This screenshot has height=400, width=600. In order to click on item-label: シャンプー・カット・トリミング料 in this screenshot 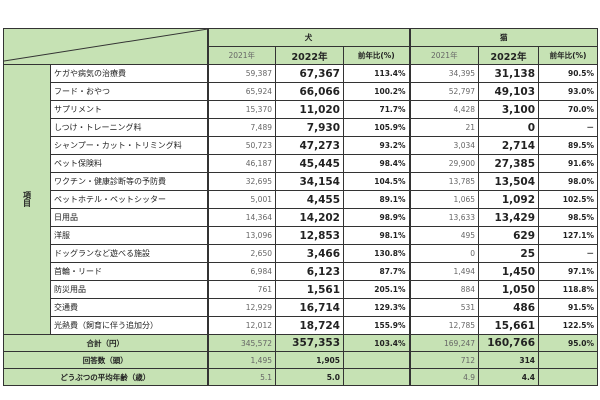, I will do `click(129, 145)`.